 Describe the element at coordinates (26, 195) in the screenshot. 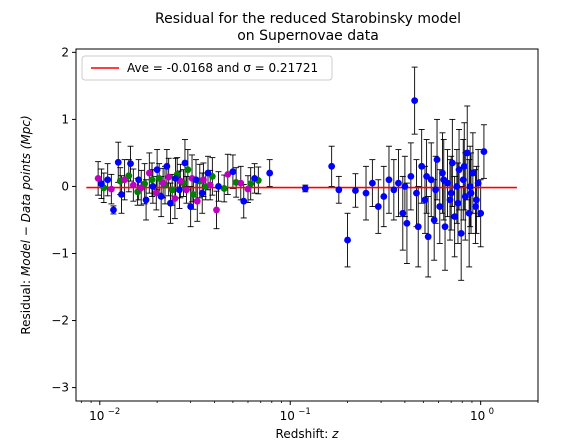

I see `y-axis-label-italic: Model − Data points (Mpc)` at that location.